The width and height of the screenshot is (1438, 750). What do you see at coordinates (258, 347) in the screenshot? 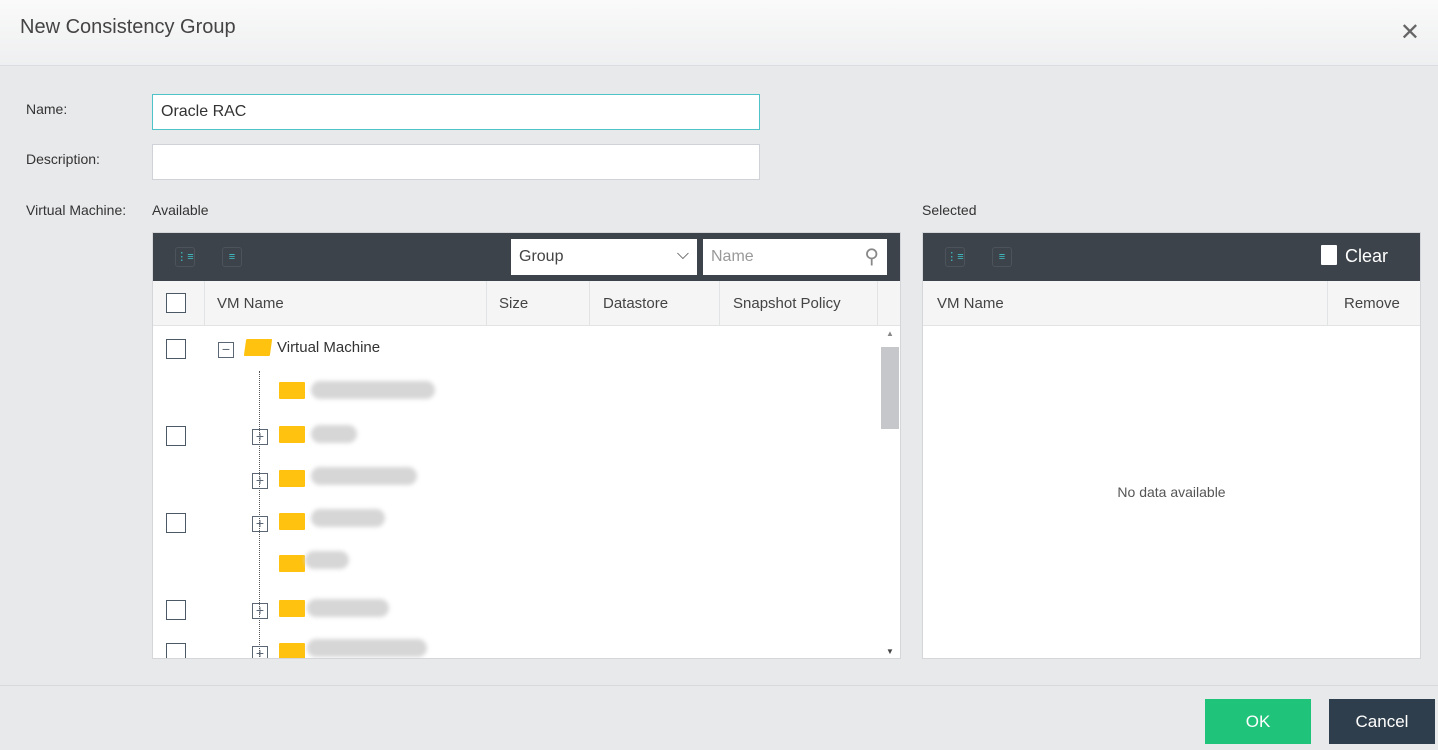
I see `folder-open-icon` at bounding box center [258, 347].